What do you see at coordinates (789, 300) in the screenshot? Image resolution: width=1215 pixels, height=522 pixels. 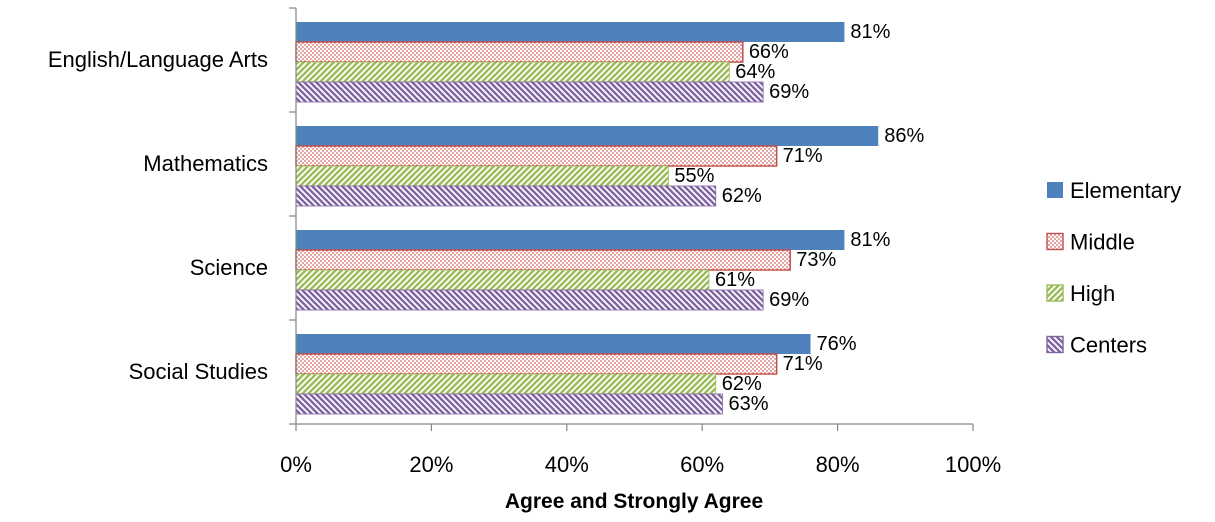 I see `data-label-science-centers: 69%` at bounding box center [789, 300].